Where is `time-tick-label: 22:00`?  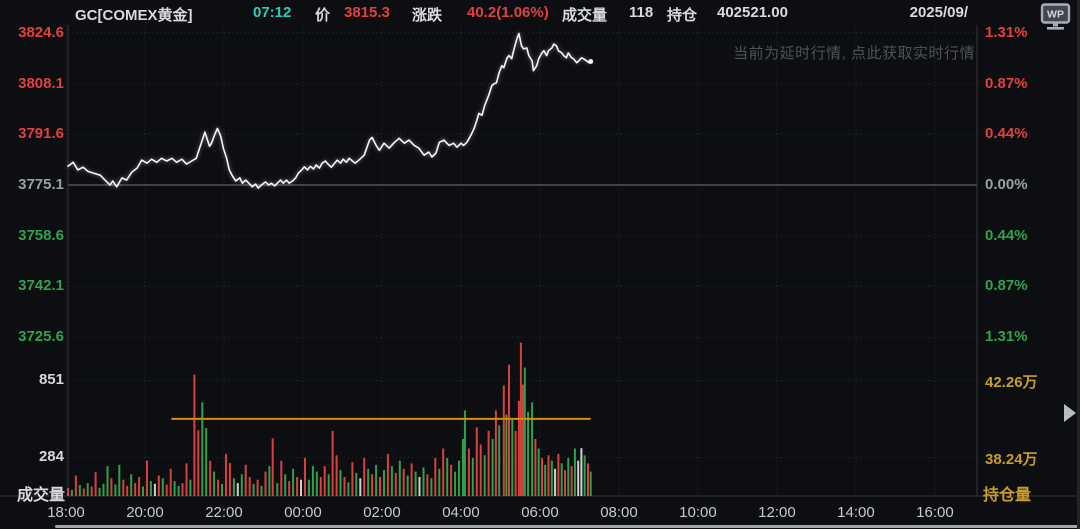 time-tick-label: 22:00 is located at coordinates (224, 512).